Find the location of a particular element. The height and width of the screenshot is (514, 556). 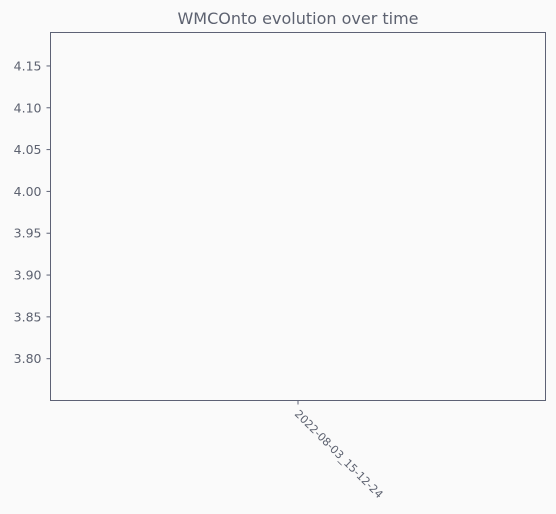

y-tick-label: 4.15 is located at coordinates (28, 65).